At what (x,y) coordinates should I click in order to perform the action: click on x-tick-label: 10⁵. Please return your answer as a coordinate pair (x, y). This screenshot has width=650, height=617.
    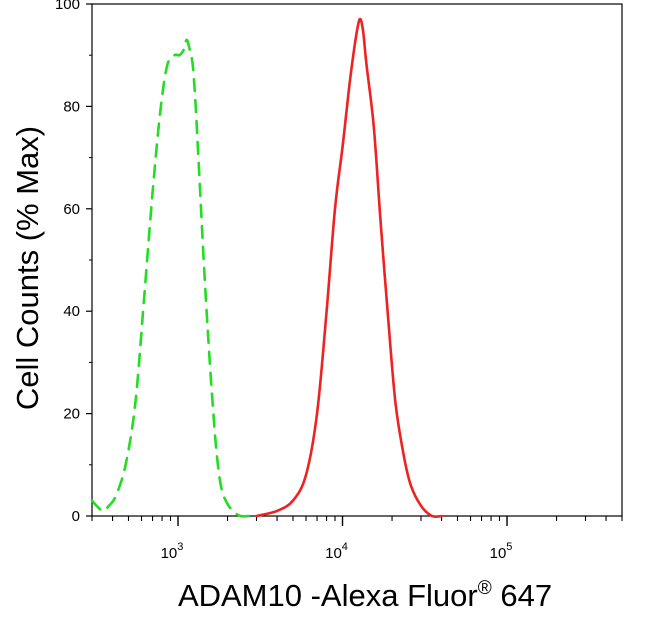
    Looking at the image, I should click on (501, 551).